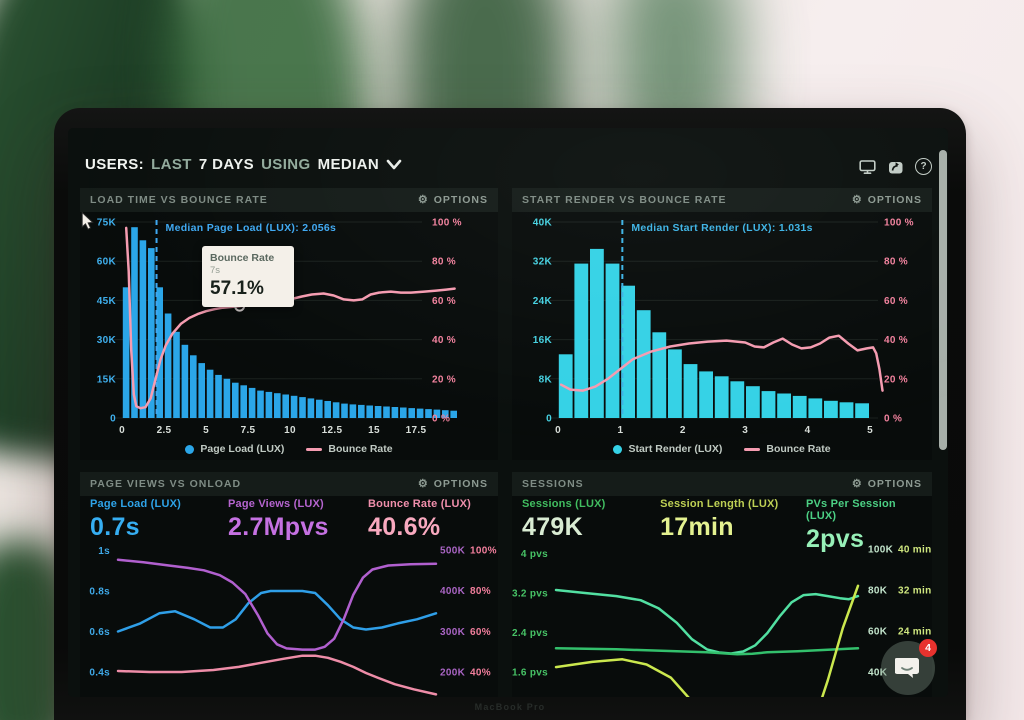 The width and height of the screenshot is (1024, 720). What do you see at coordinates (620, 430) in the screenshot?
I see `svg-text: 1` at bounding box center [620, 430].